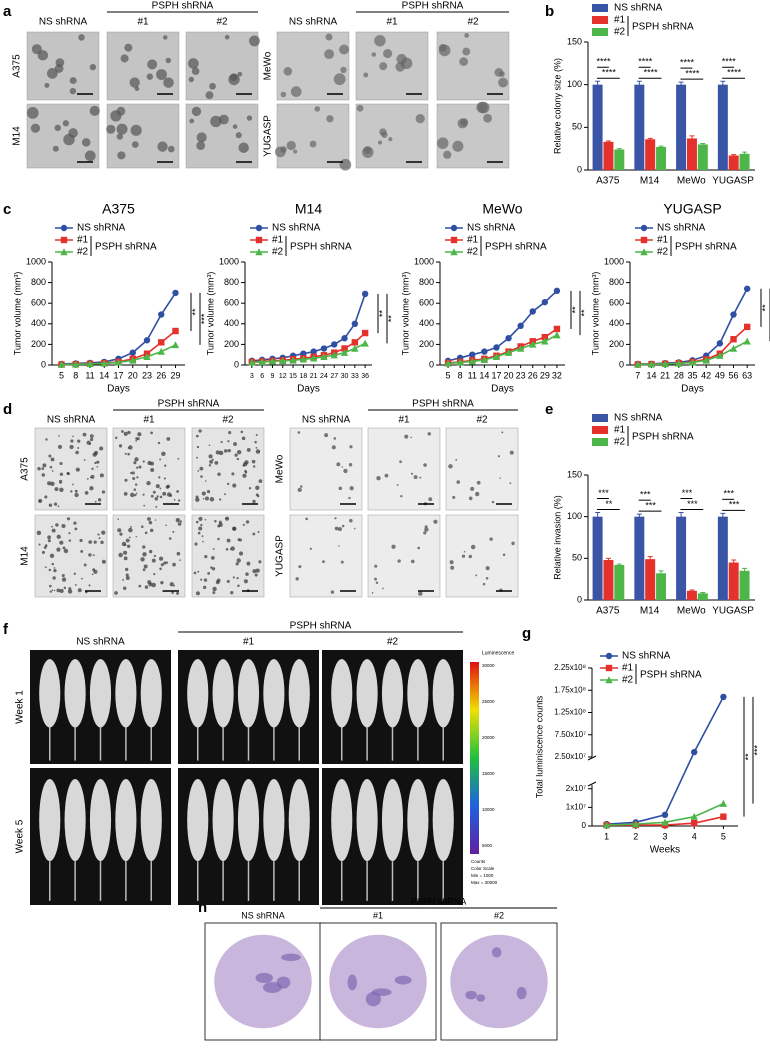  I want to click on row-label: MeWo, so click(268, 65).